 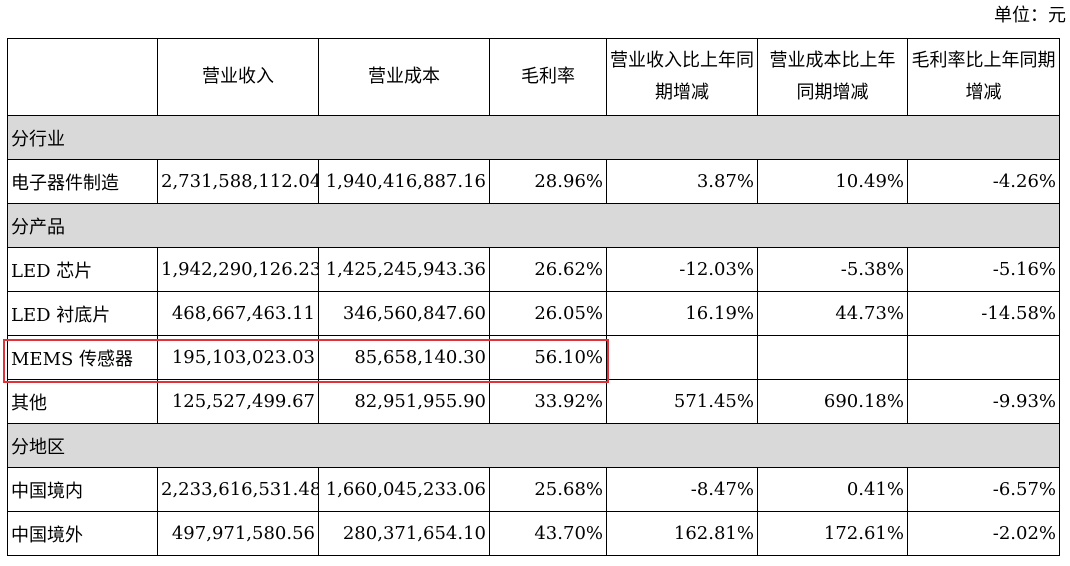 What do you see at coordinates (238, 181) in the screenshot?
I see `cell-revenue: 2,731,588,112.04` at bounding box center [238, 181].